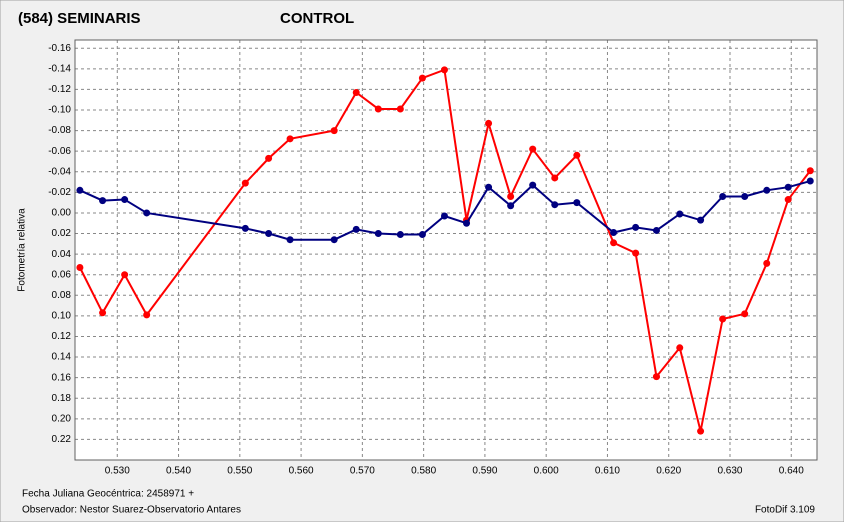 This screenshot has height=522, width=844. What do you see at coordinates (62, 213) in the screenshot?
I see `y-tick-label: 0.00` at bounding box center [62, 213].